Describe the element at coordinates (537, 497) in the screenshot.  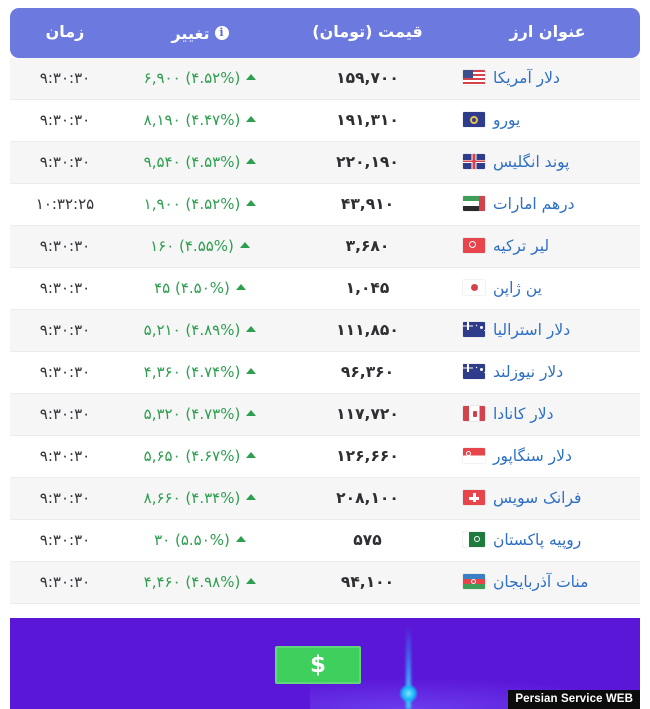
I see `currency-name-link: فرانک سویس` at that location.